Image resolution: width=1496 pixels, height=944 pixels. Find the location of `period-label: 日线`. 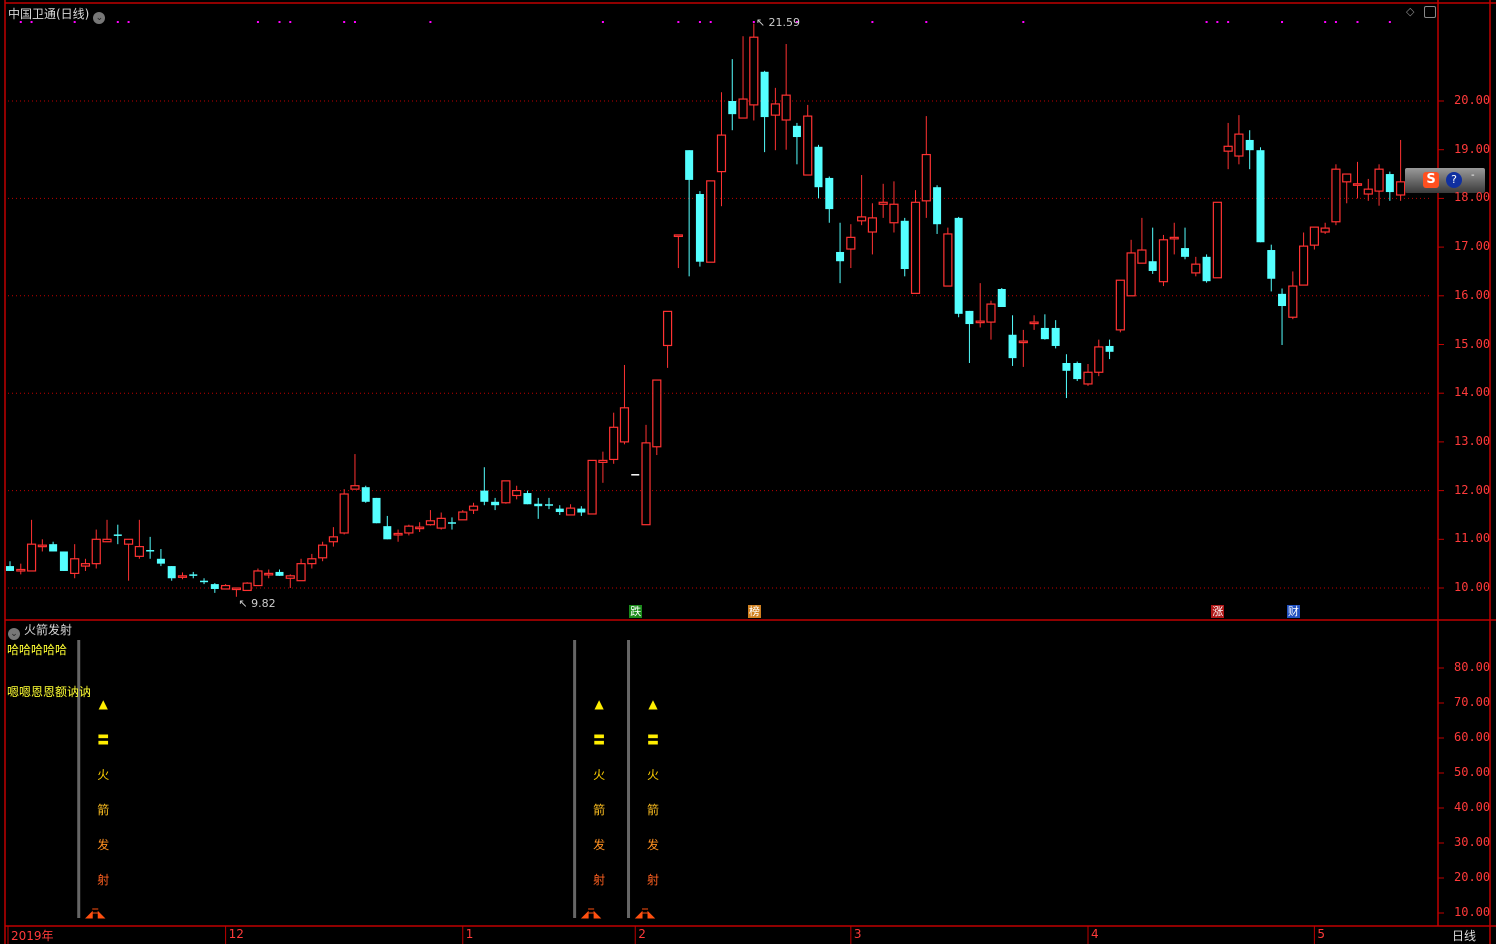

period-label: 日线 is located at coordinates (1464, 936).